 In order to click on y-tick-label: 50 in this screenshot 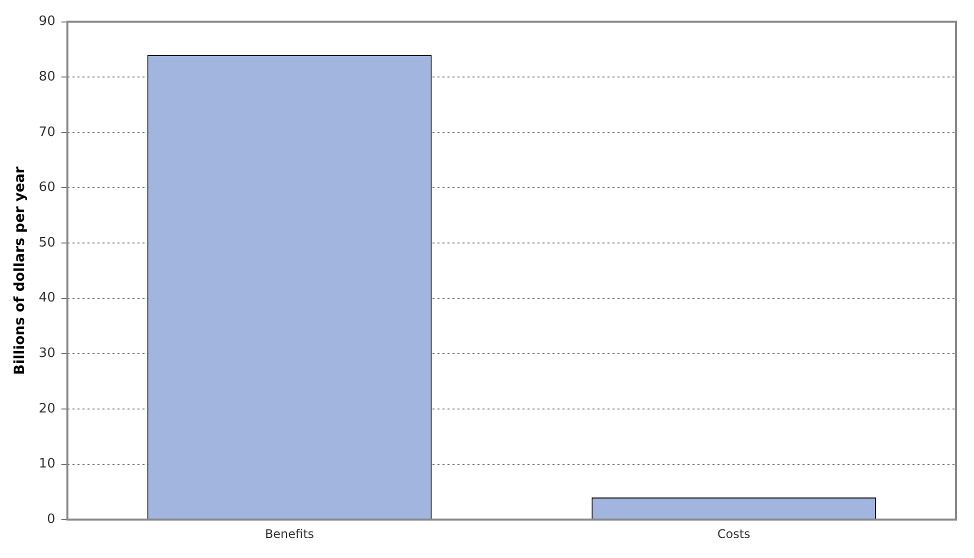, I will do `click(47, 242)`.